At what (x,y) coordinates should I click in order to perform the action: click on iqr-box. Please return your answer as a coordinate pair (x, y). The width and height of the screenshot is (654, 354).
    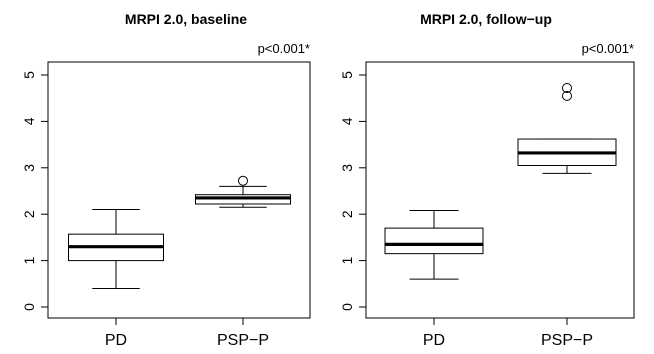
    Looking at the image, I should click on (434, 241).